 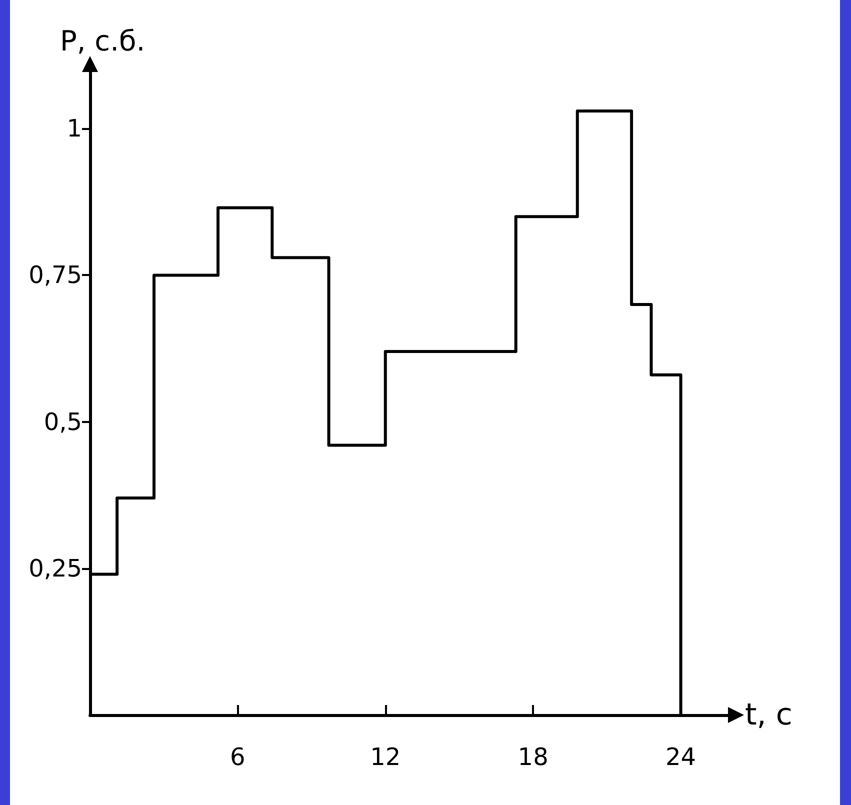 What do you see at coordinates (768, 715) in the screenshot?
I see `x-axis-title: t, с` at bounding box center [768, 715].